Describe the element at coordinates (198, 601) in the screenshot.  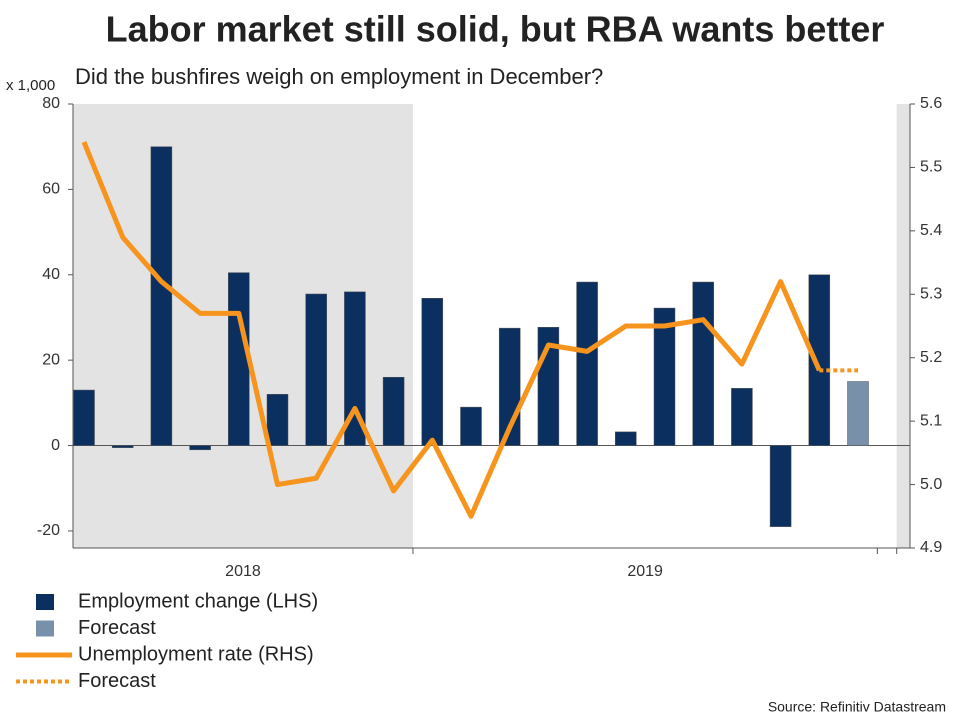
I see `legend-label: Employment change (LHS)` at that location.